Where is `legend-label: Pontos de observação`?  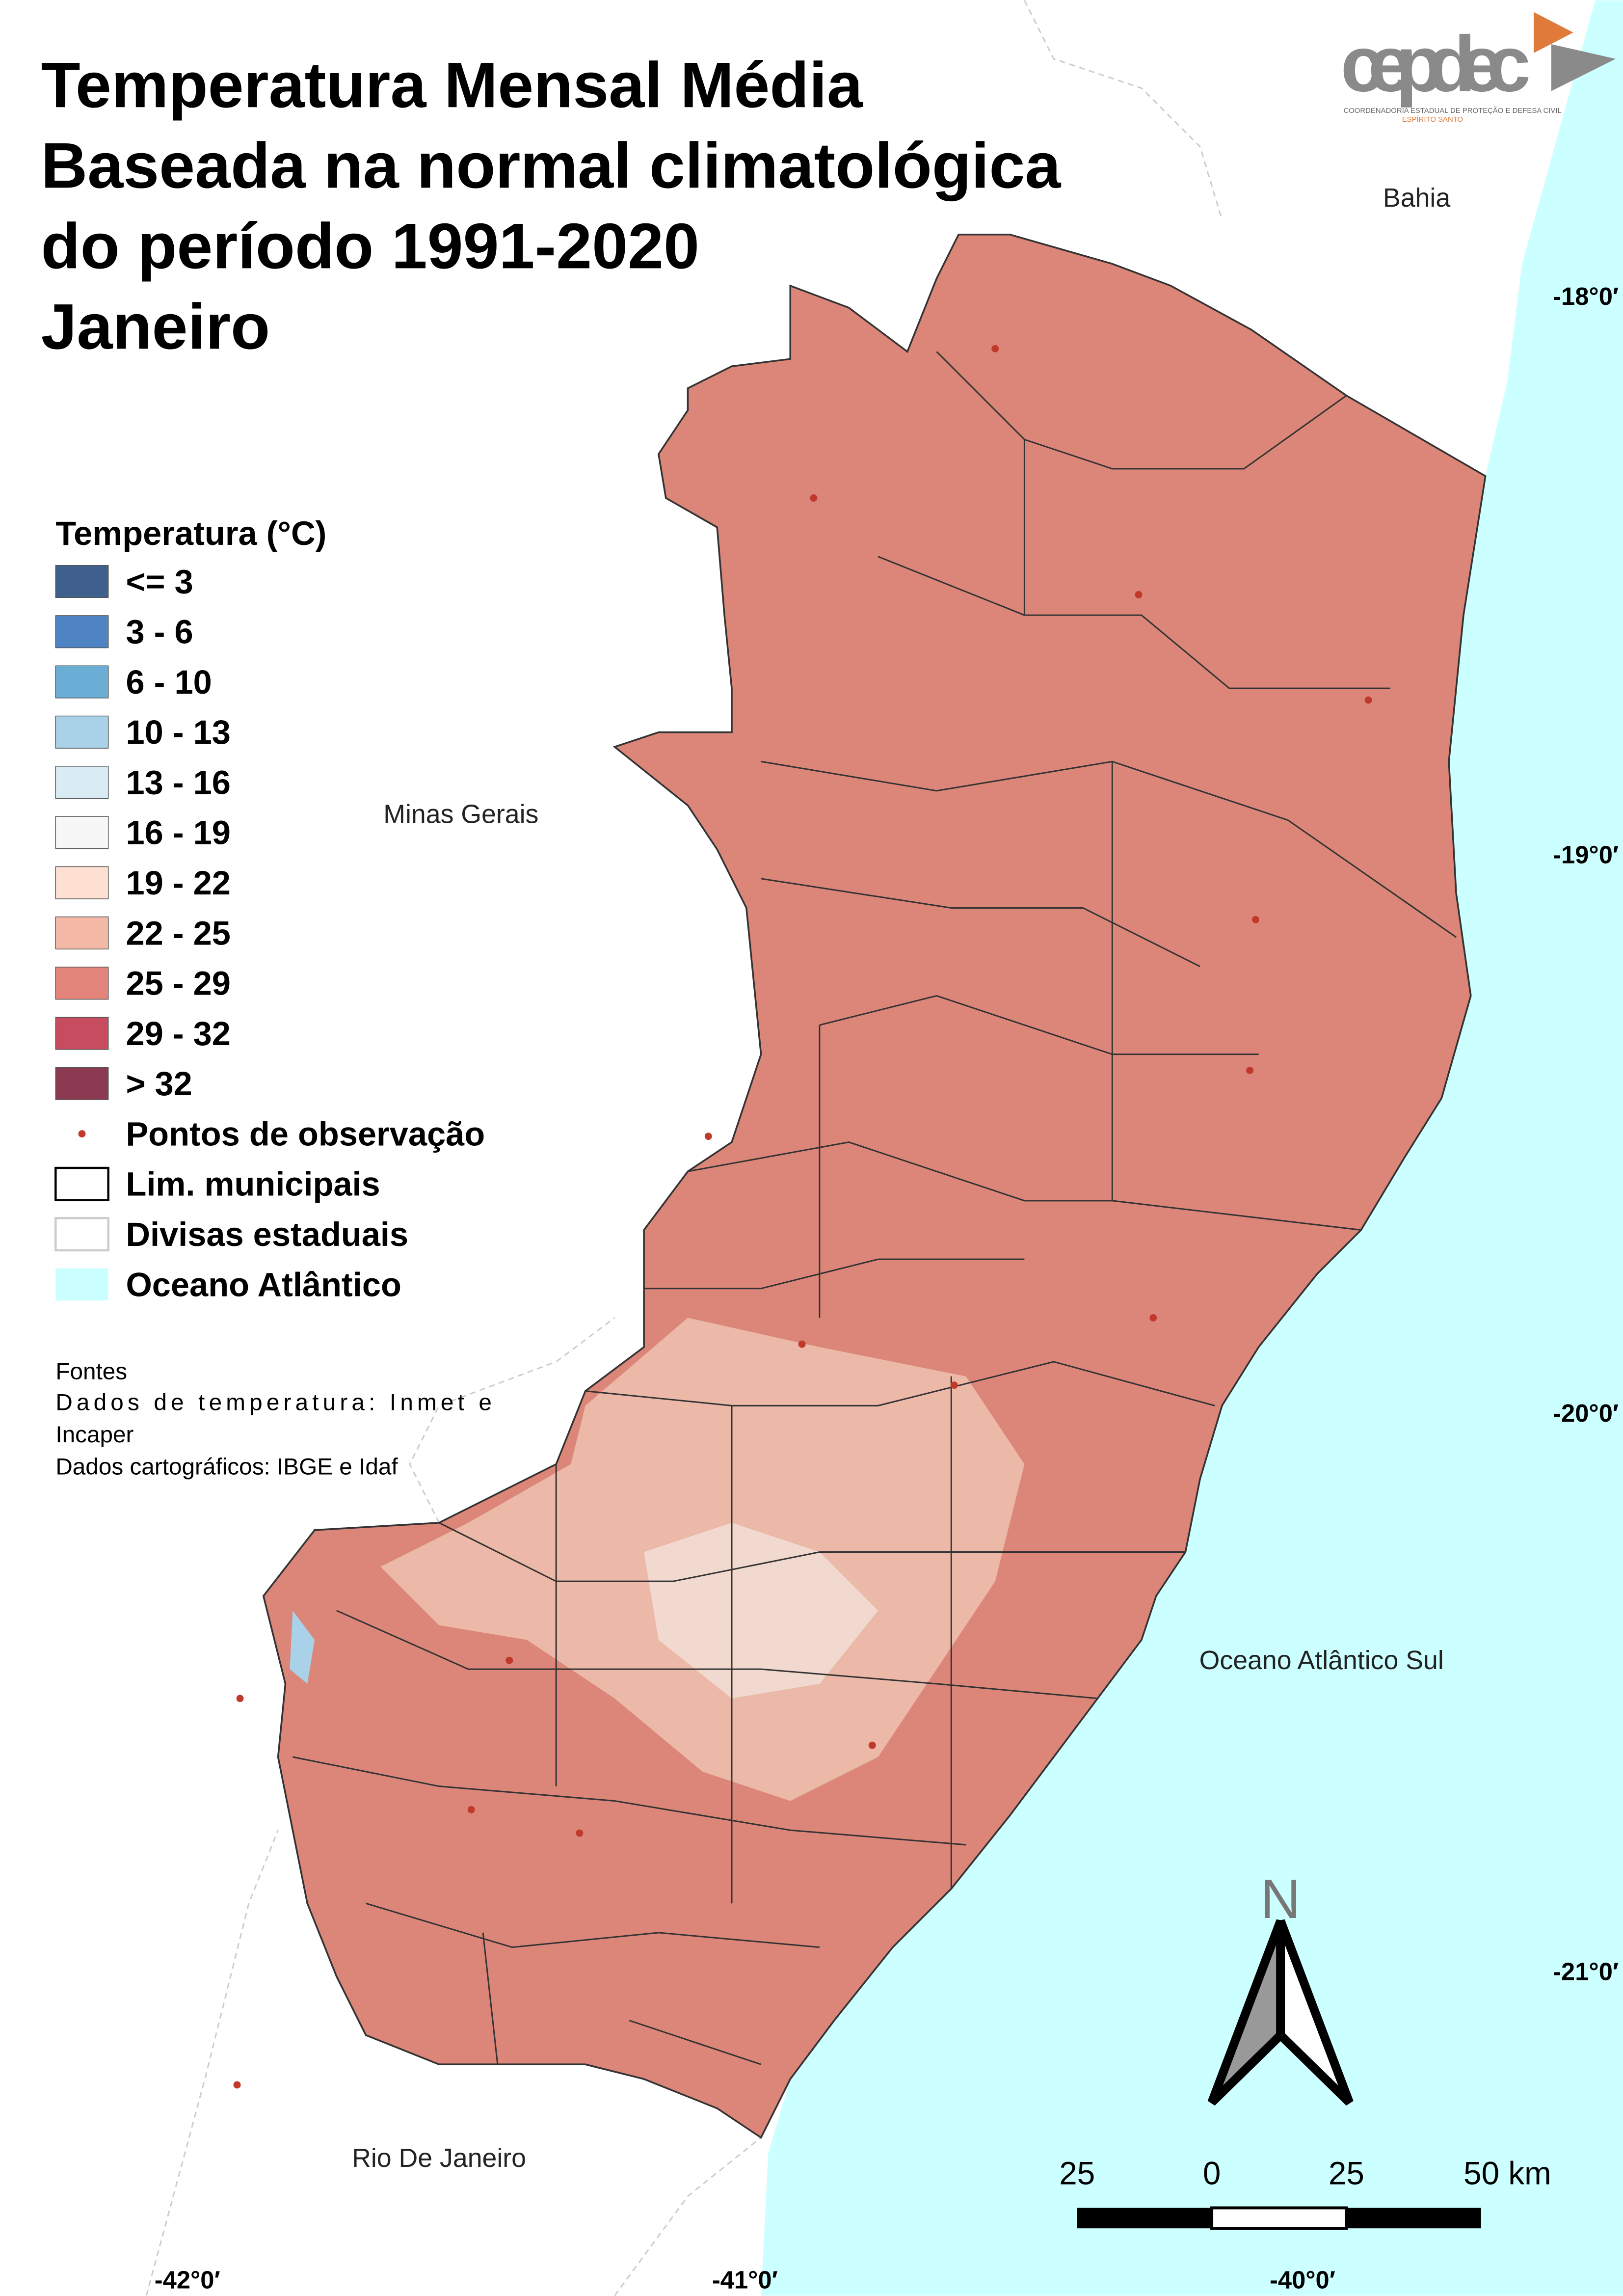
legend-label: Pontos de observação is located at coordinates (306, 1134).